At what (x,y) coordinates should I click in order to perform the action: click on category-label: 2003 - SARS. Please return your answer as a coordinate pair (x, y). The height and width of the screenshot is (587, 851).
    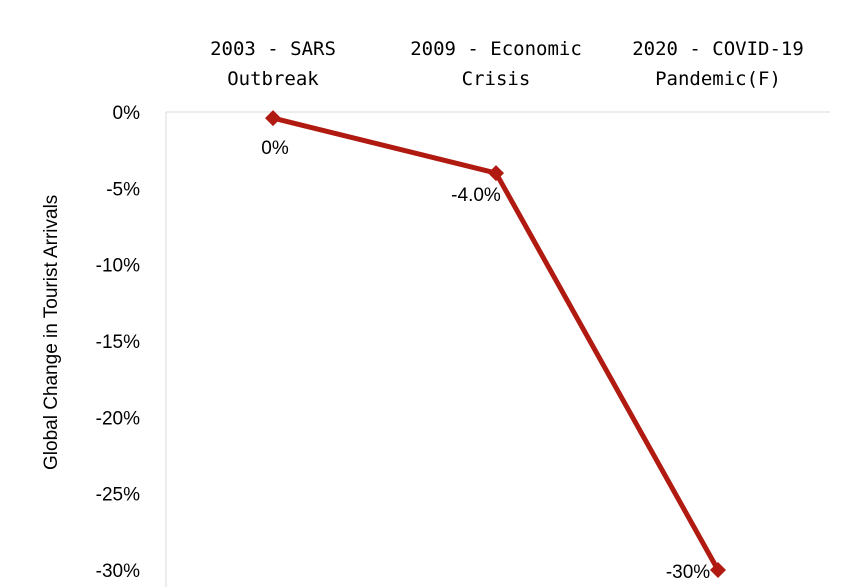
    Looking at the image, I should click on (273, 49).